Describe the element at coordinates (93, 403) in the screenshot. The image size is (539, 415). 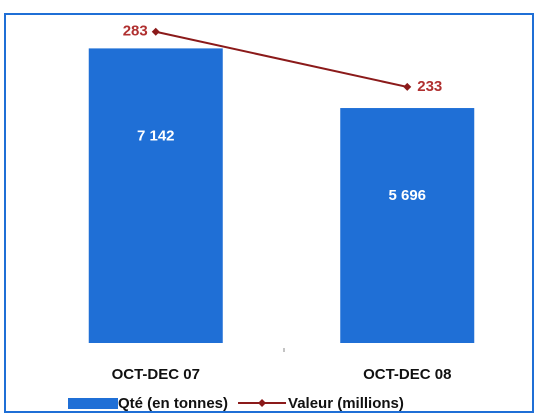
I see `legend-swatch` at that location.